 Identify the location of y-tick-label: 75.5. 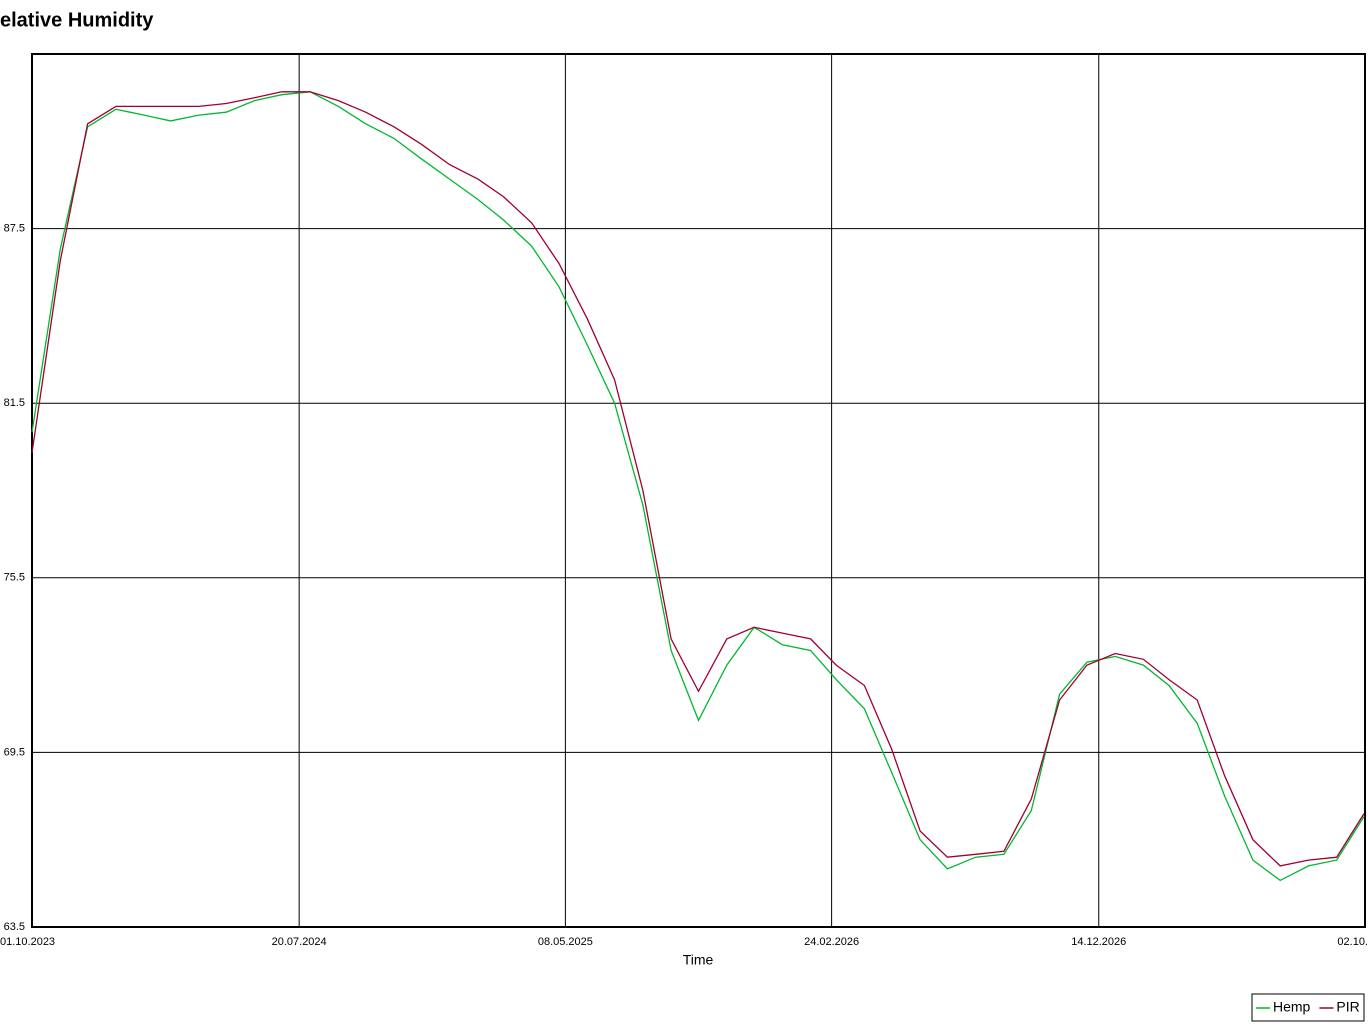
(14, 578).